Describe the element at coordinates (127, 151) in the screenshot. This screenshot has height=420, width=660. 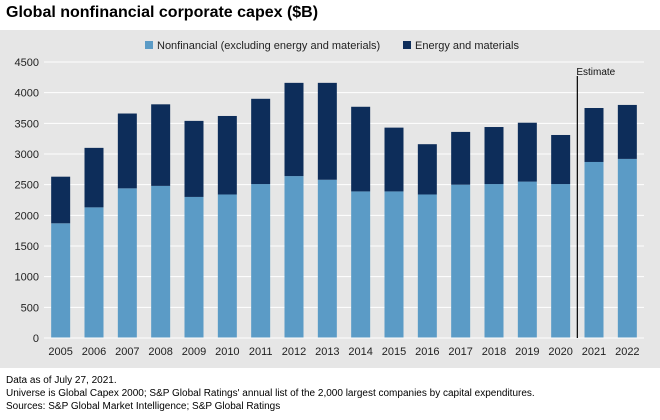
I see `bar-energy-2007` at that location.